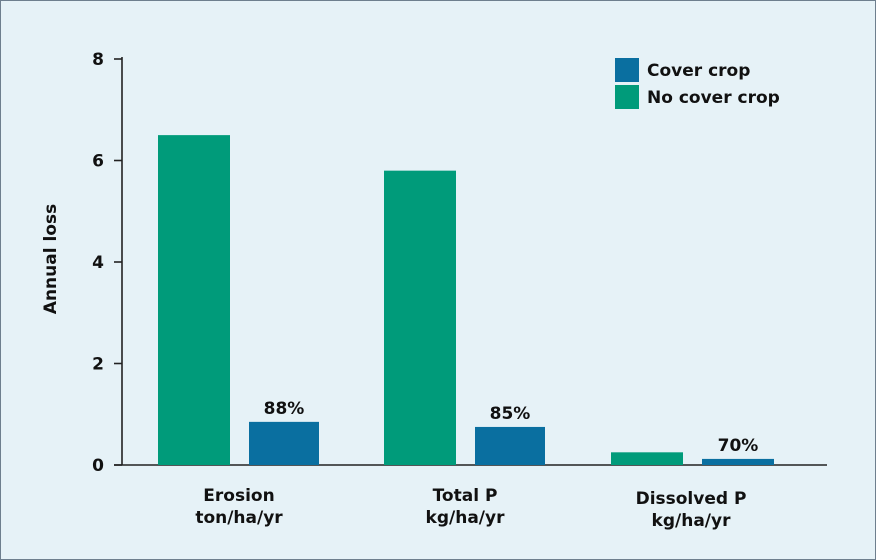  What do you see at coordinates (284, 409) in the screenshot?
I see `bar-data-label: 88%` at bounding box center [284, 409].